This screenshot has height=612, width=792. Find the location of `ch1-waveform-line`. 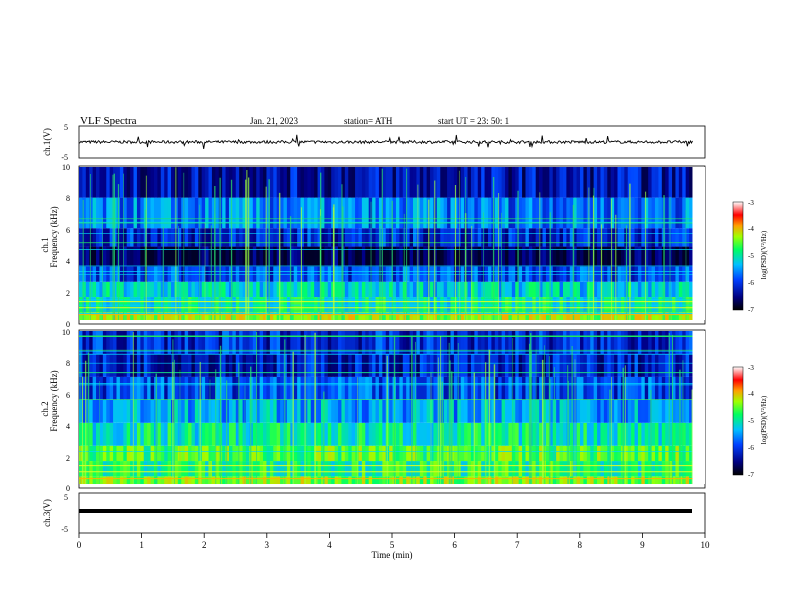

ch1-waveform-line is located at coordinates (385, 141).